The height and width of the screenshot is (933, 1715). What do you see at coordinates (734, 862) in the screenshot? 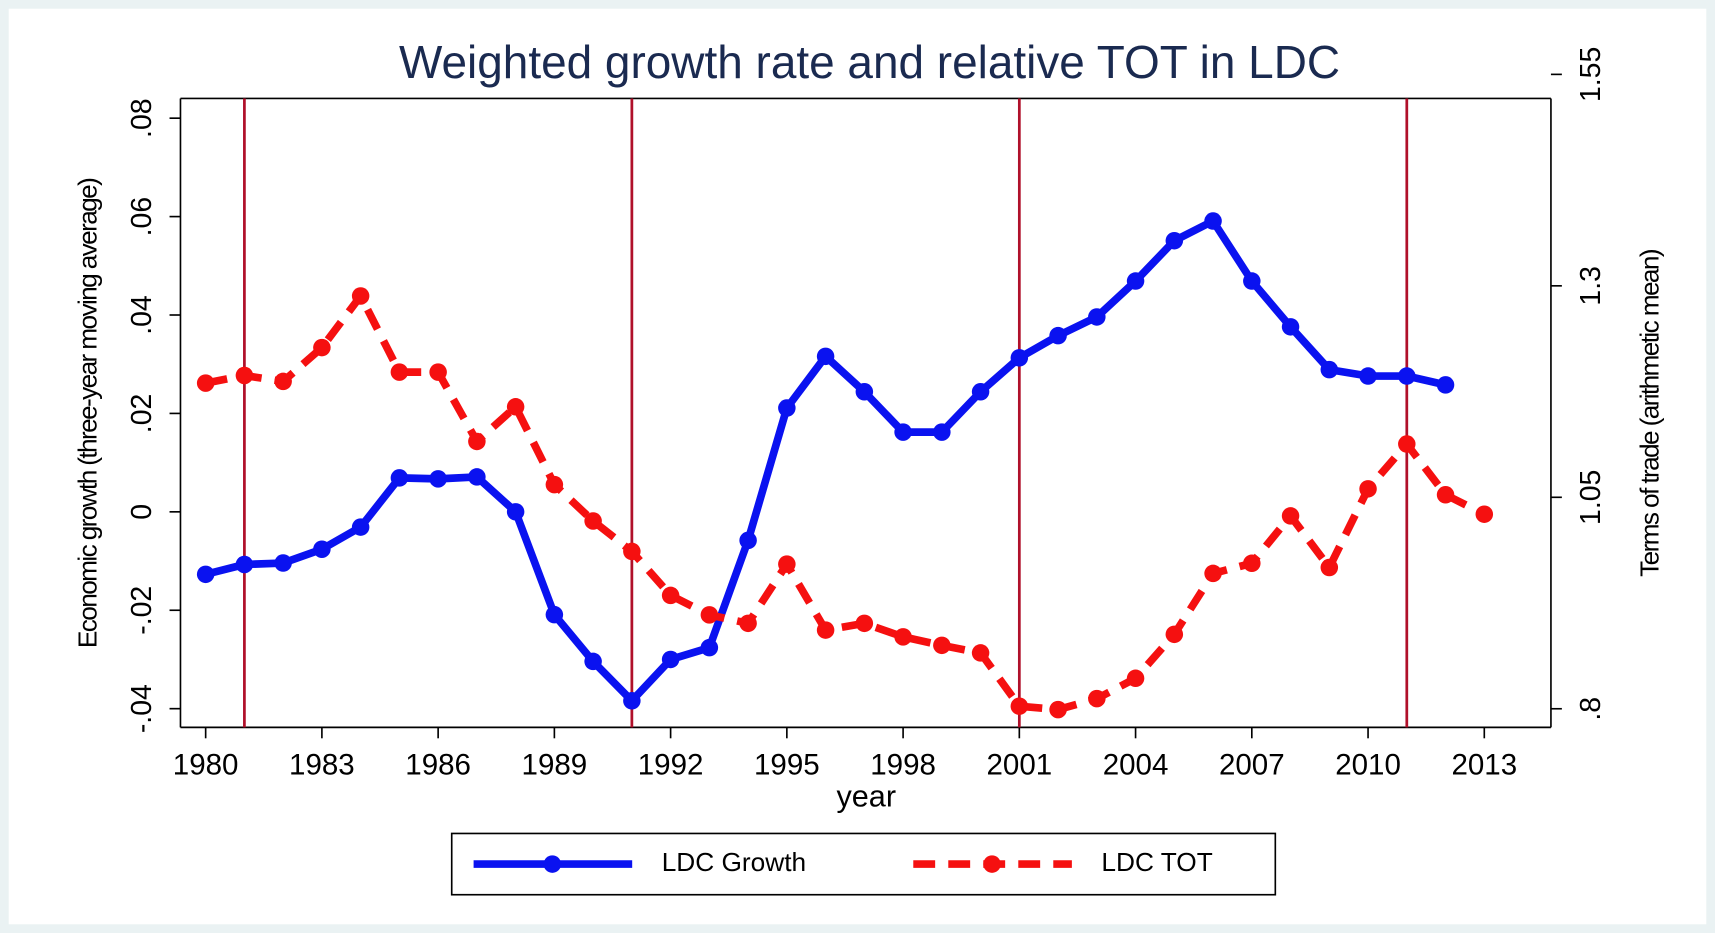
I see `legend-label: LDC Growth` at bounding box center [734, 862].